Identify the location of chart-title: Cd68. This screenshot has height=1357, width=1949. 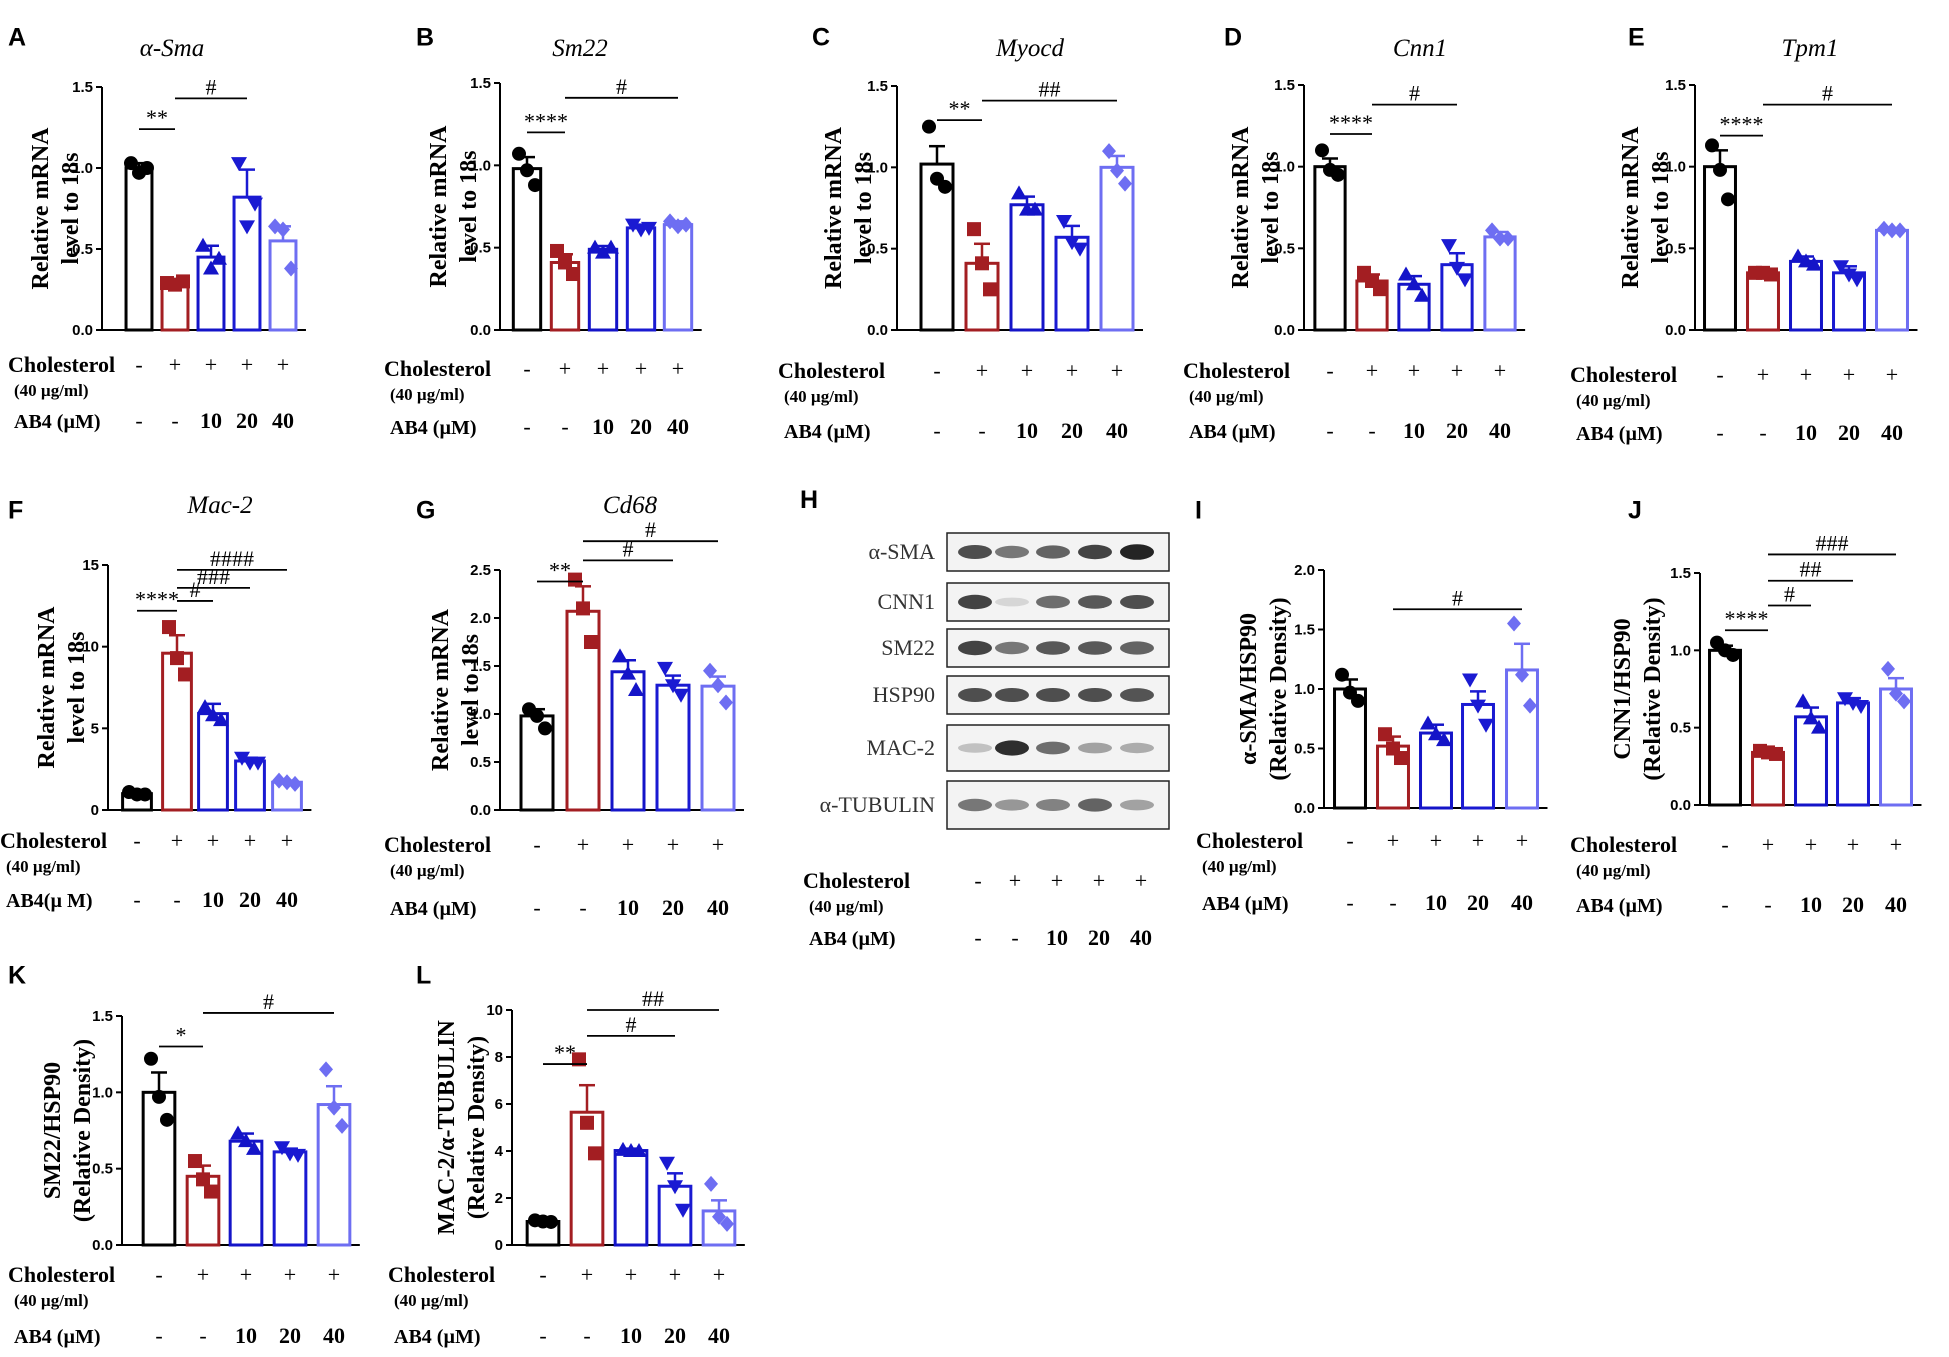
(630, 505).